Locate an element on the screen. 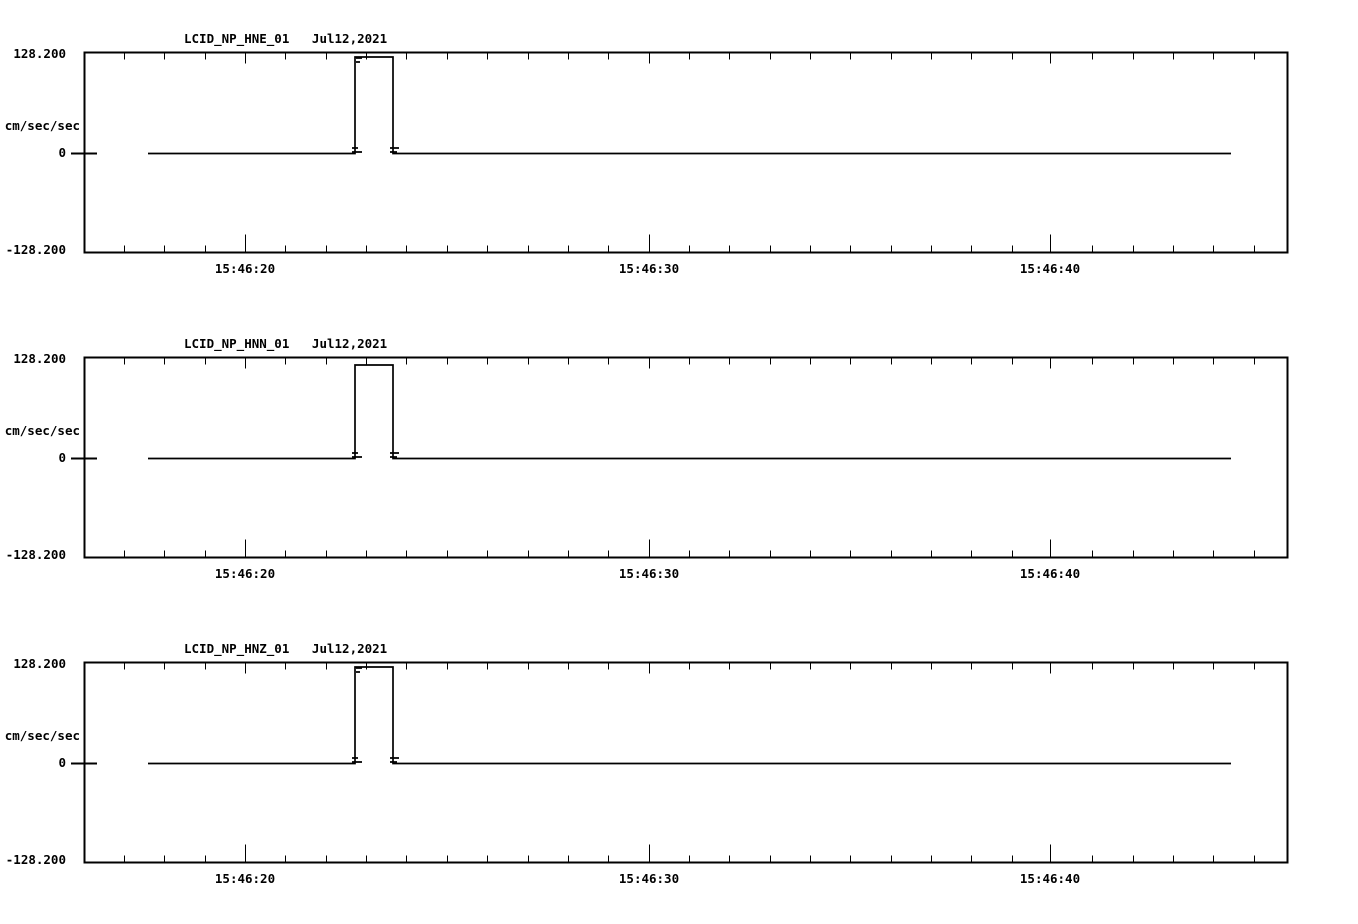  x-tick-label-1-hne: 15:46:20 is located at coordinates (245, 268).